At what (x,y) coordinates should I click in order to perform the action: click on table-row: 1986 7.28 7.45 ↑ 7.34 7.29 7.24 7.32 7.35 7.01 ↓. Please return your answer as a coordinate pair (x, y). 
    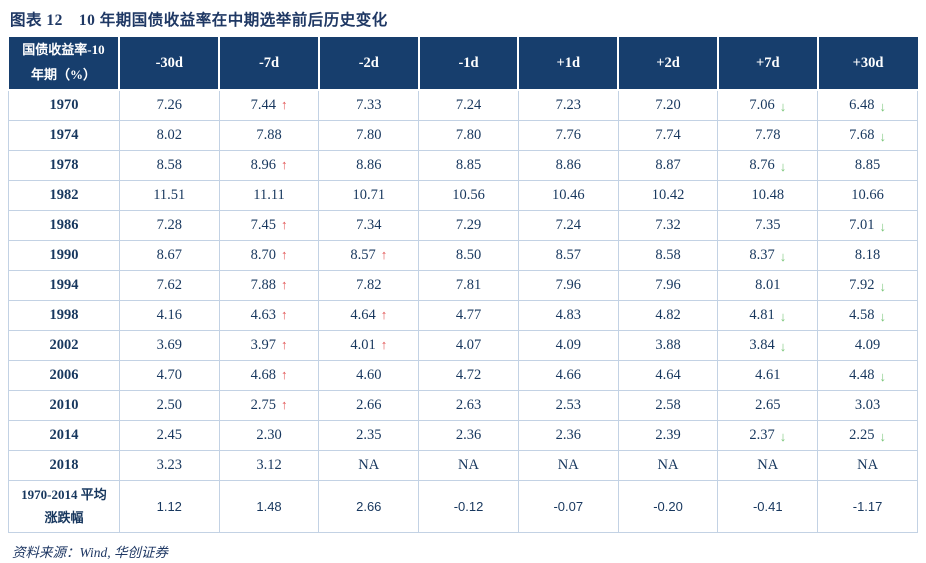
    Looking at the image, I should click on (463, 225).